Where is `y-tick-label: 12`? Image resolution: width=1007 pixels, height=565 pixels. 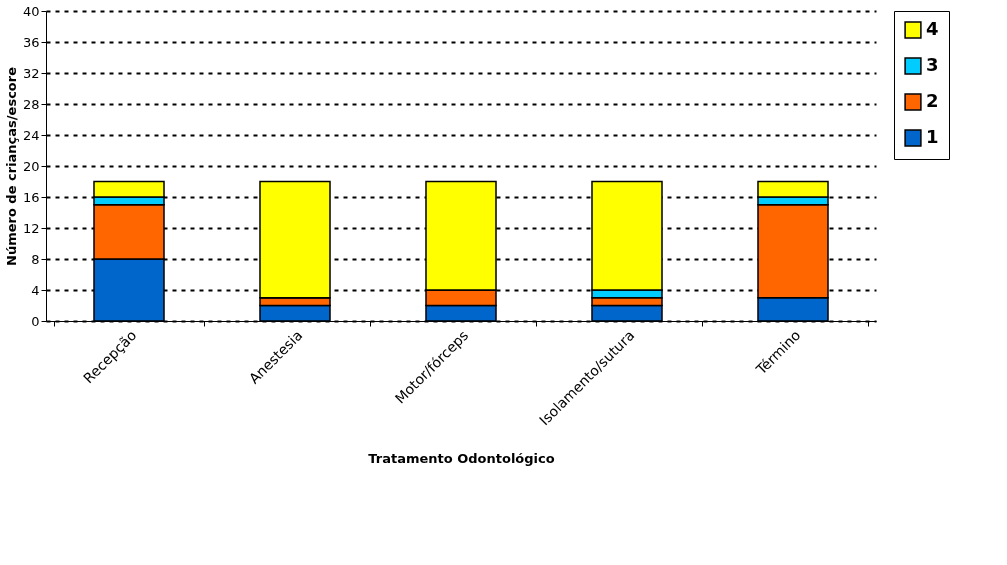 y-tick-label: 12 is located at coordinates (31, 228).